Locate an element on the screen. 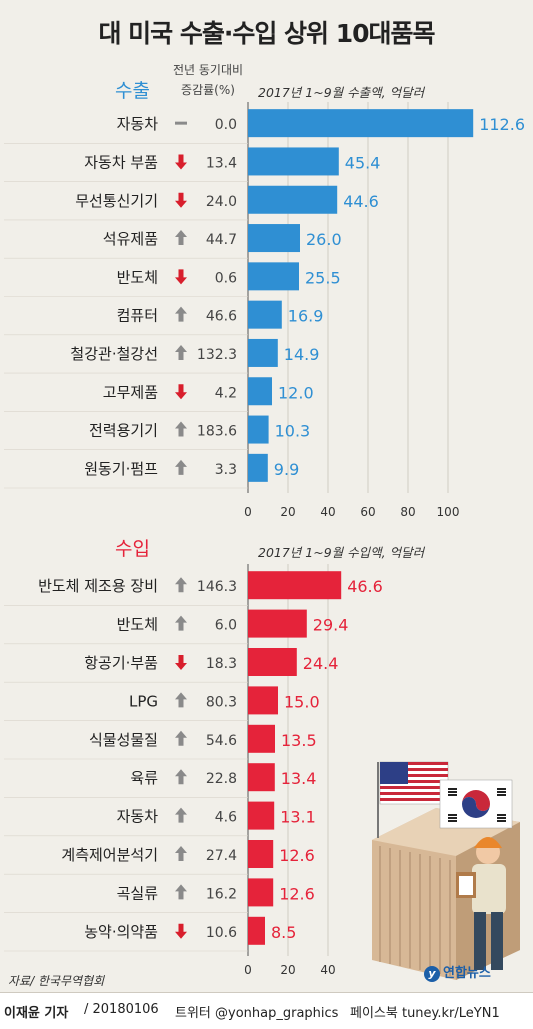 The image size is (533, 1029). category-label: 자동차 부품 is located at coordinates (121, 162).